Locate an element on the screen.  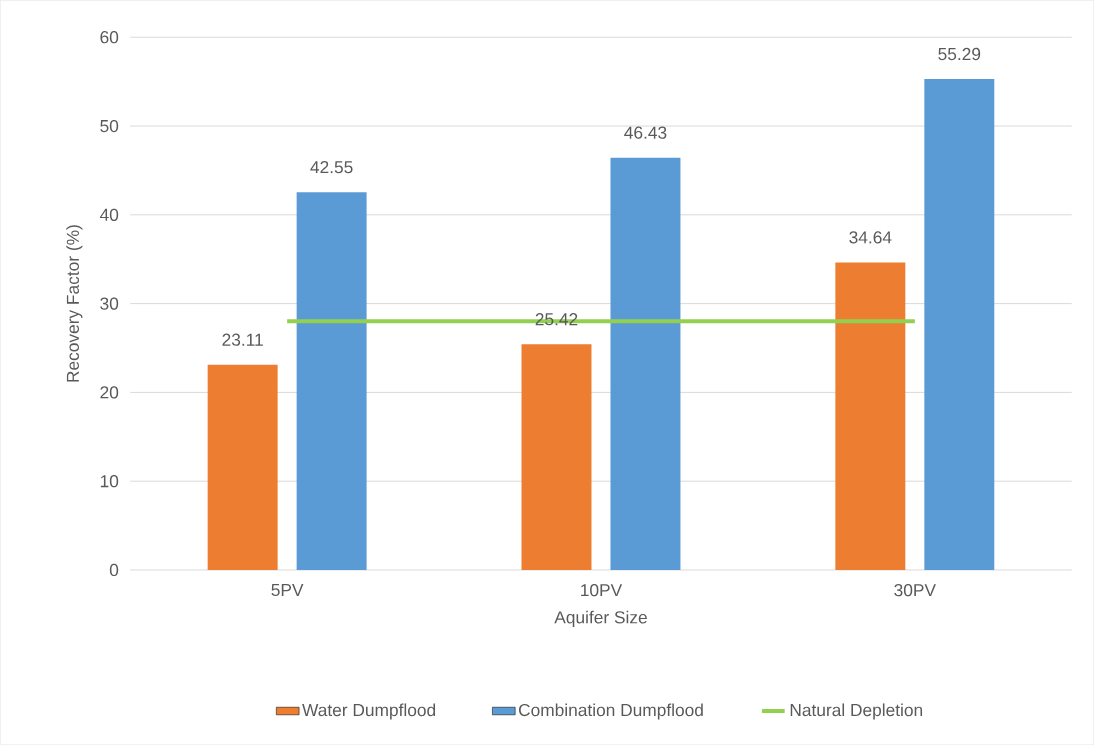
x-axis-title: Aquifer Size is located at coordinates (600, 618).